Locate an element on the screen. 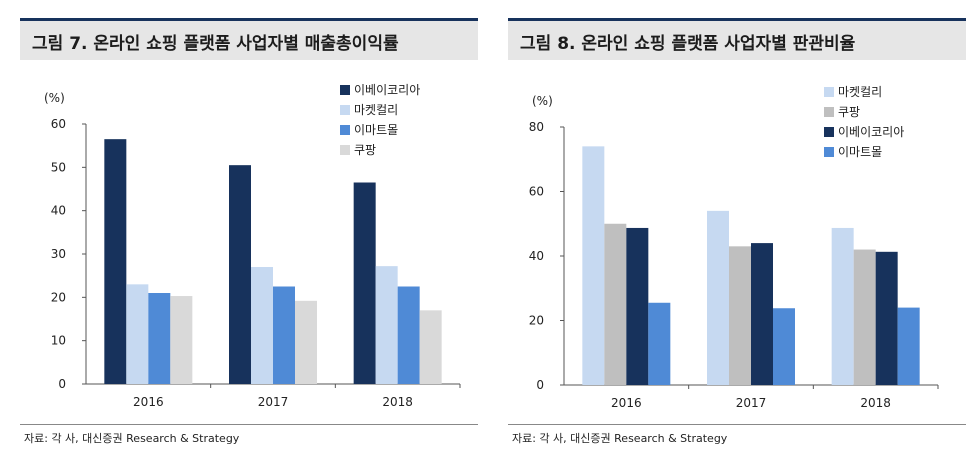  chart-title: 그림 8. 온라인 쇼핑 플랫폼 사업자별 판관비율 is located at coordinates (688, 44).